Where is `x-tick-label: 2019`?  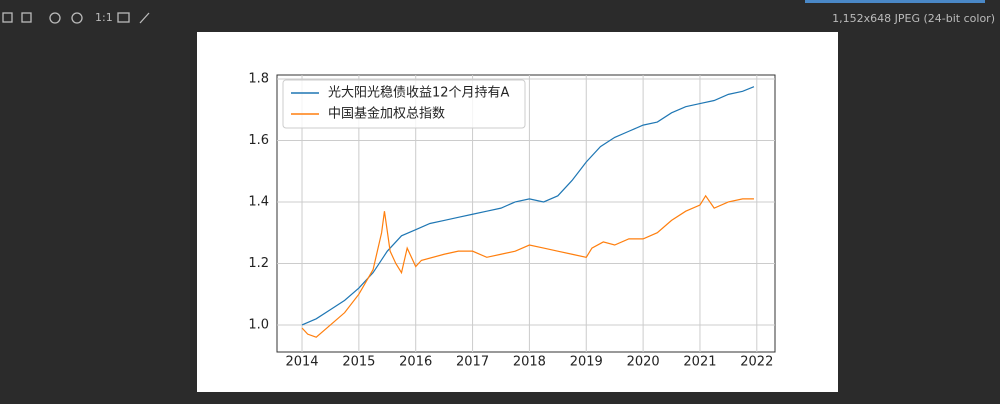 x-tick-label: 2019 is located at coordinates (586, 362).